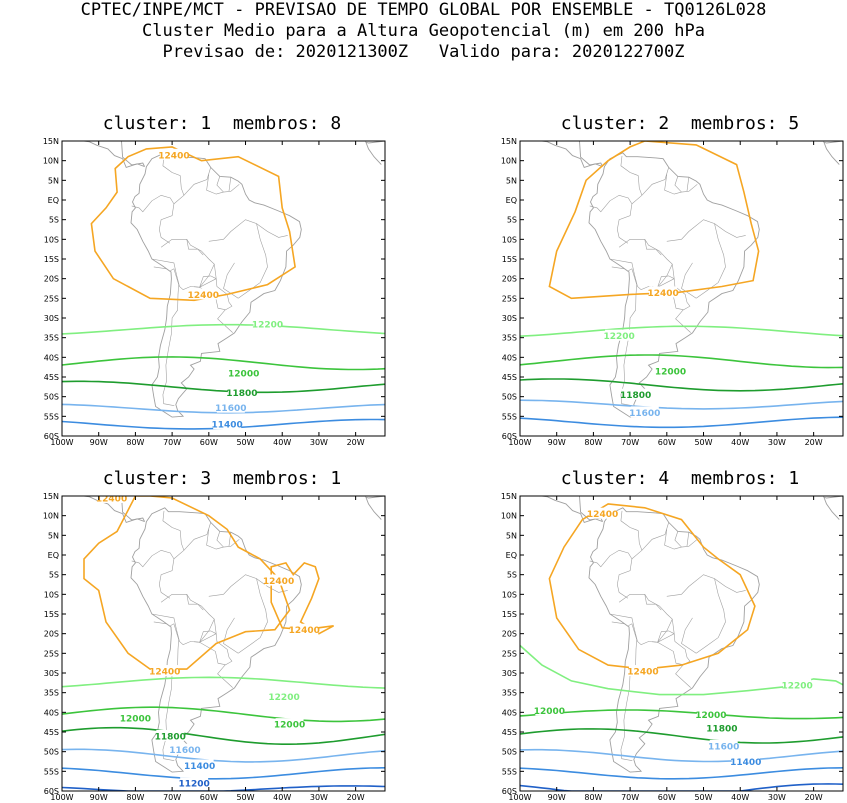 This screenshot has width=847, height=803. Describe the element at coordinates (509, 377) in the screenshot. I see `lat-tick-label: 45S` at that location.